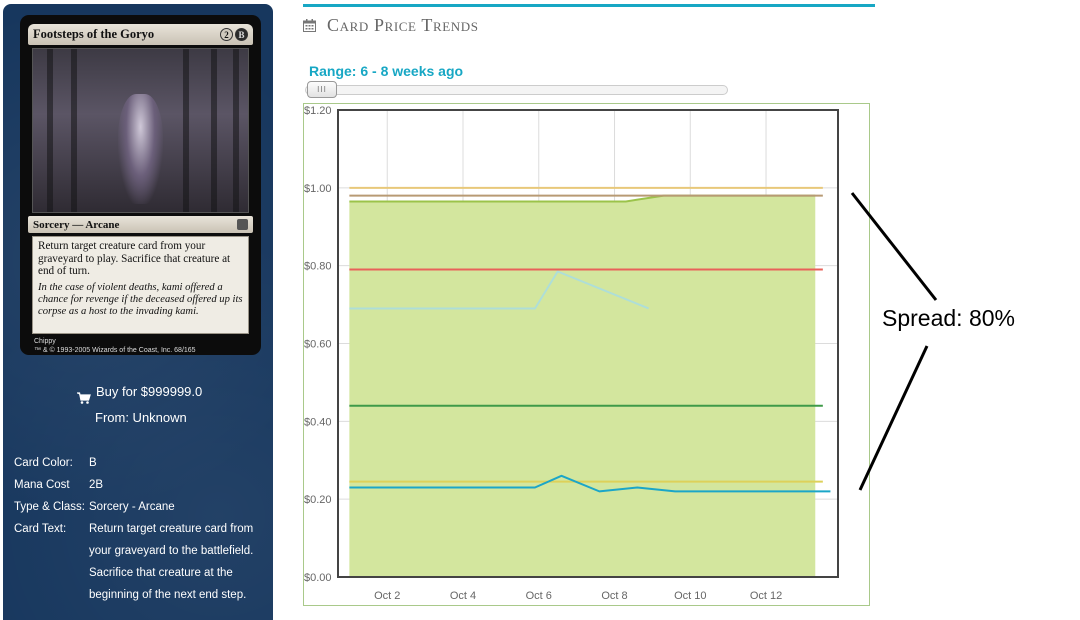 The image size is (1080, 620). I want to click on x-tick-label: Oct 2, so click(387, 596).